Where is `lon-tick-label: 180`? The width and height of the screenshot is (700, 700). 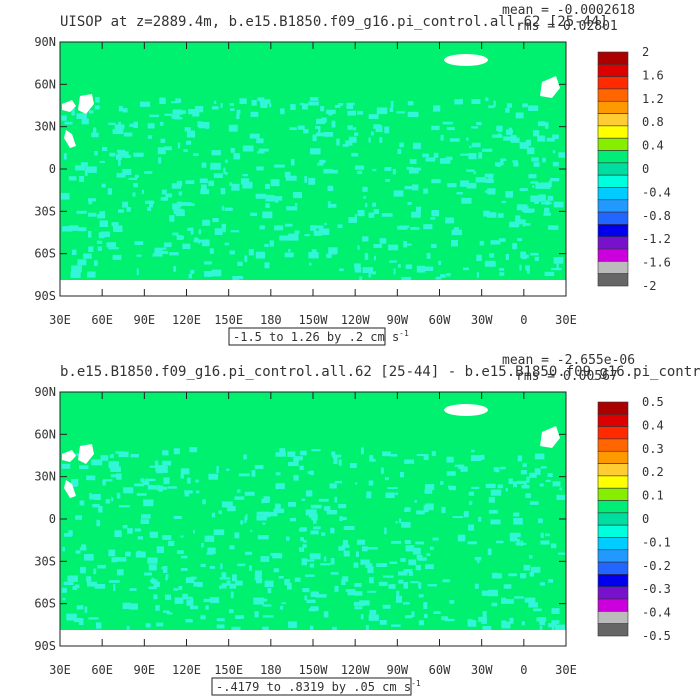 lon-tick-label: 180 is located at coordinates (271, 320).